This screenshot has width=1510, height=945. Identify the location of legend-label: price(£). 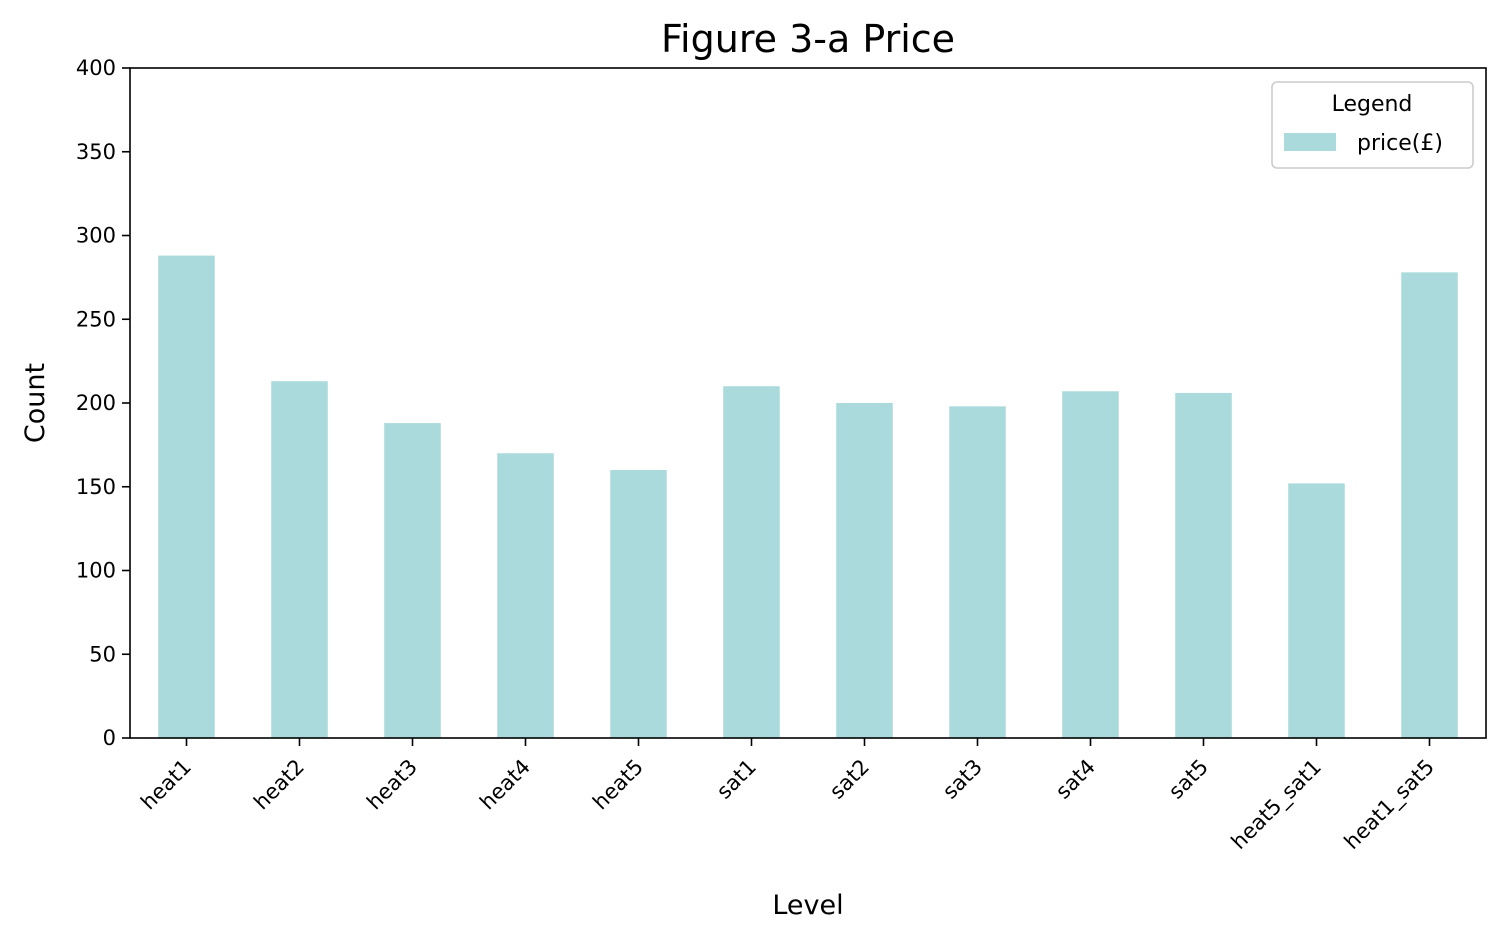
(1400, 143).